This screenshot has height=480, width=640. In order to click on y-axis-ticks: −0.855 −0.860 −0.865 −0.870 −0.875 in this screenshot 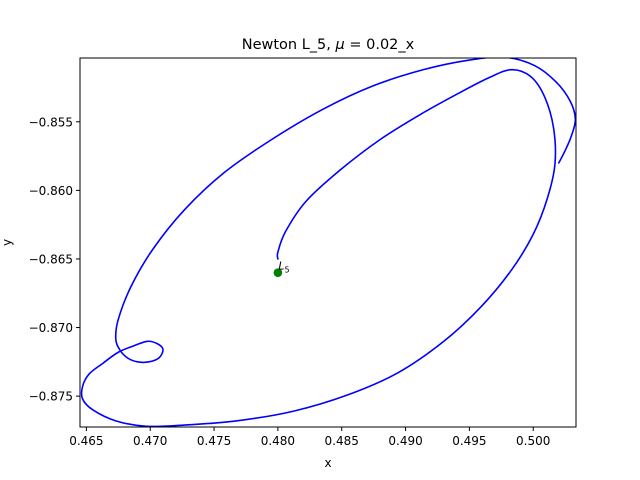, I will do `click(54, 259)`.